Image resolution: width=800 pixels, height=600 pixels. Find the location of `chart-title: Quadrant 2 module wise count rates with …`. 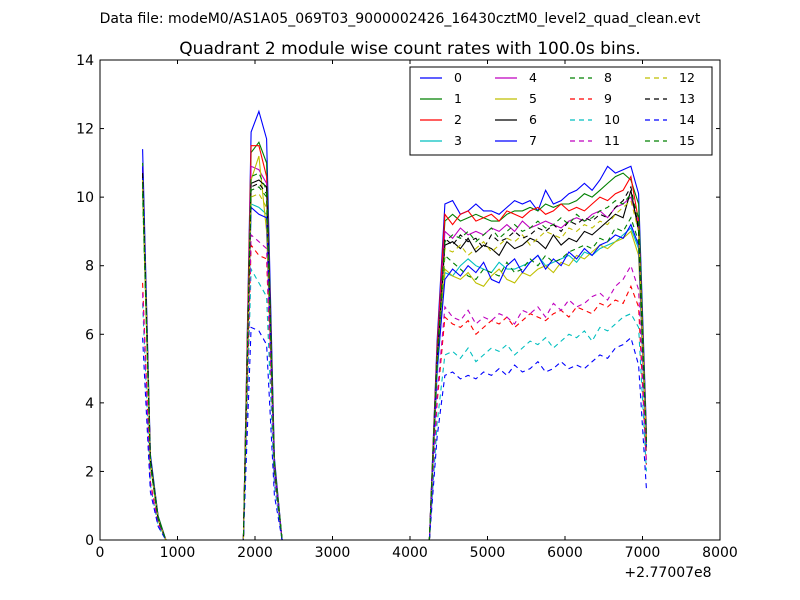

chart-title: Quadrant 2 module wise count rates with … is located at coordinates (409, 49).